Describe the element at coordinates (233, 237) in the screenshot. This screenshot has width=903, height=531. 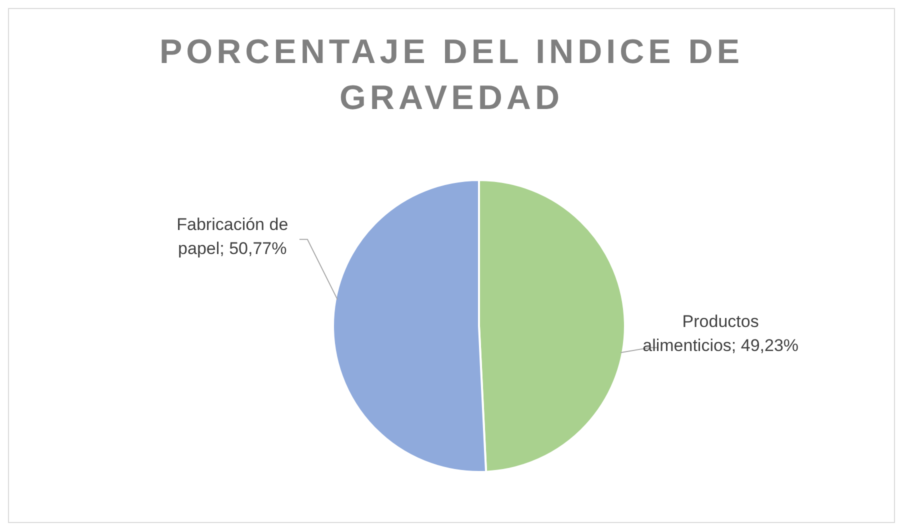
I see `slice-label: Fabricación de papel; 50,77%` at that location.